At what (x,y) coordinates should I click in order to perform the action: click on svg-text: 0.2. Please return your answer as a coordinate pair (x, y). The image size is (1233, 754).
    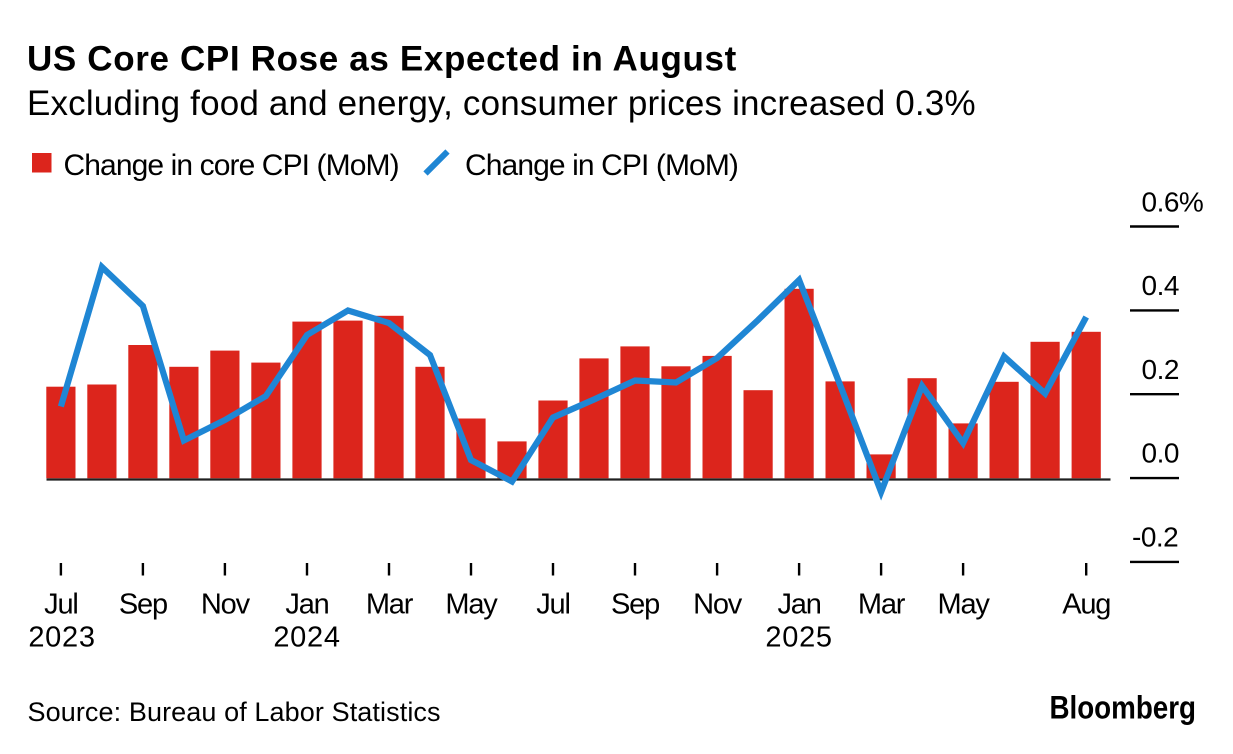
    Looking at the image, I should click on (1160, 369).